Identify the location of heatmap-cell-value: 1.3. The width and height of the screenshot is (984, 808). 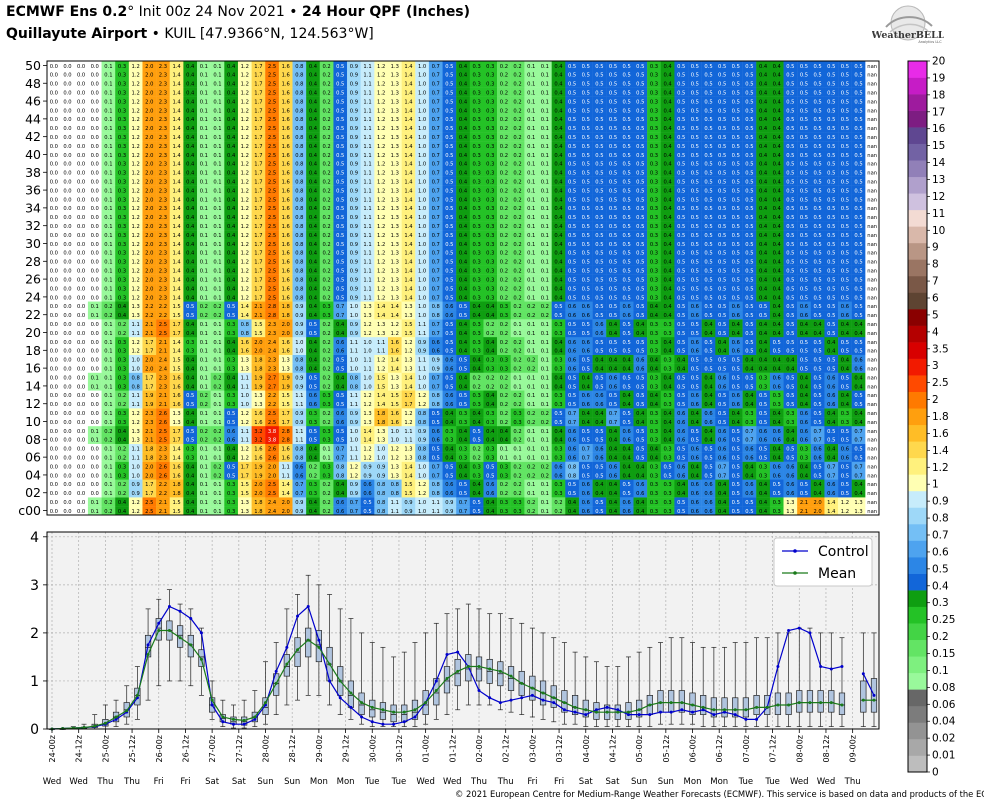
(258, 405).